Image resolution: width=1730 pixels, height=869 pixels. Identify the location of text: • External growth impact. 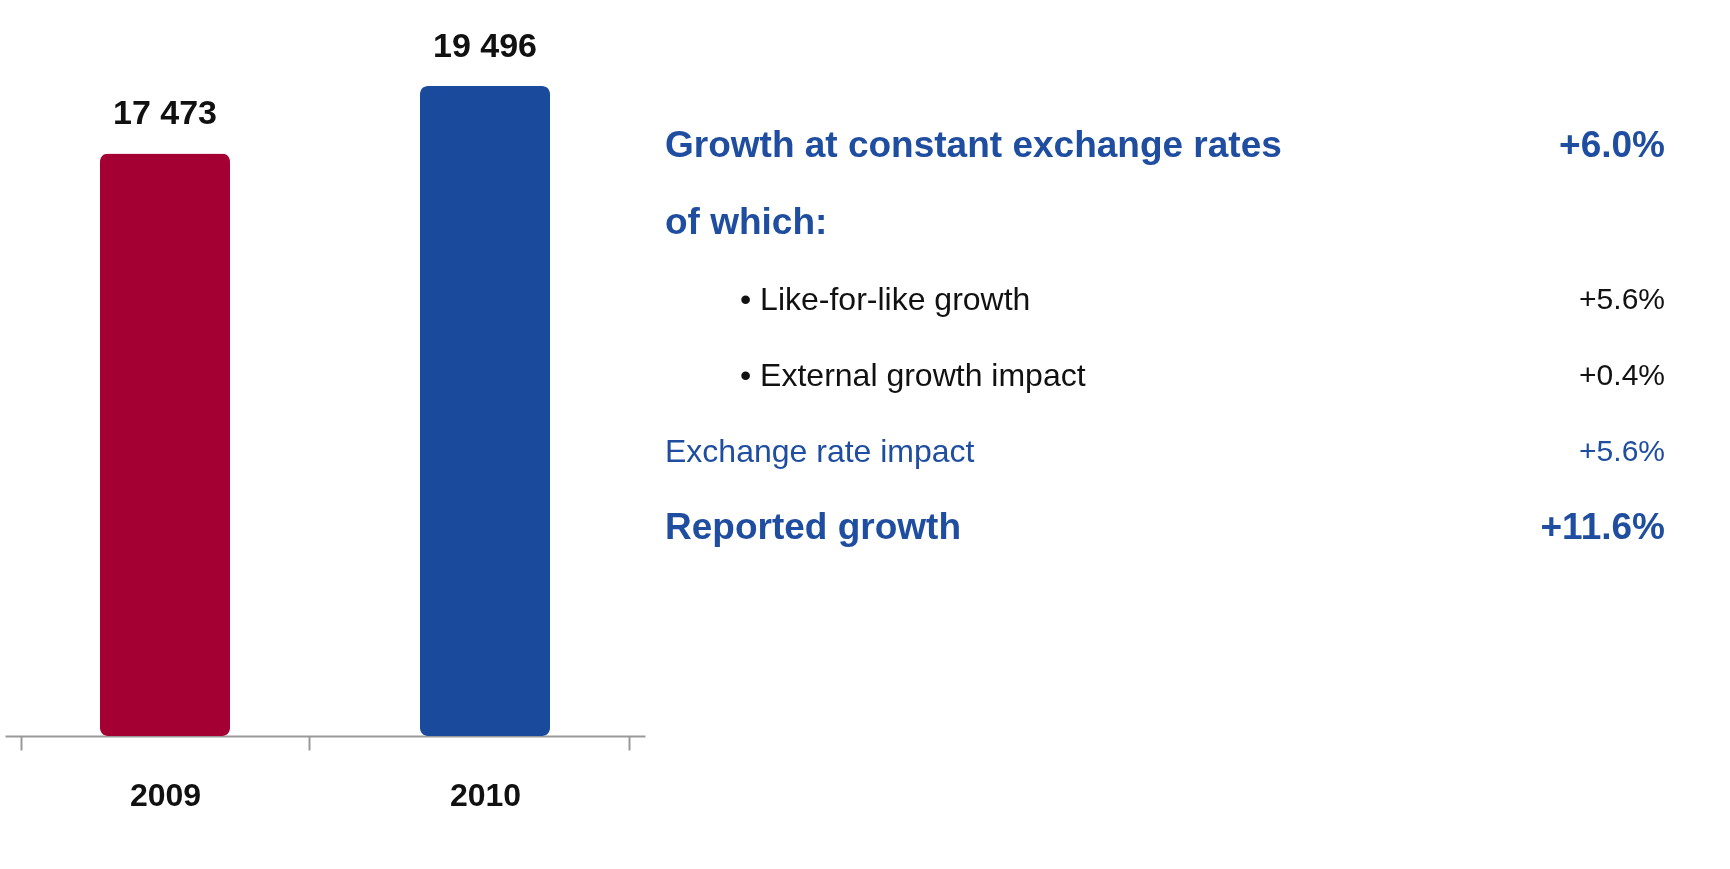
(913, 375).